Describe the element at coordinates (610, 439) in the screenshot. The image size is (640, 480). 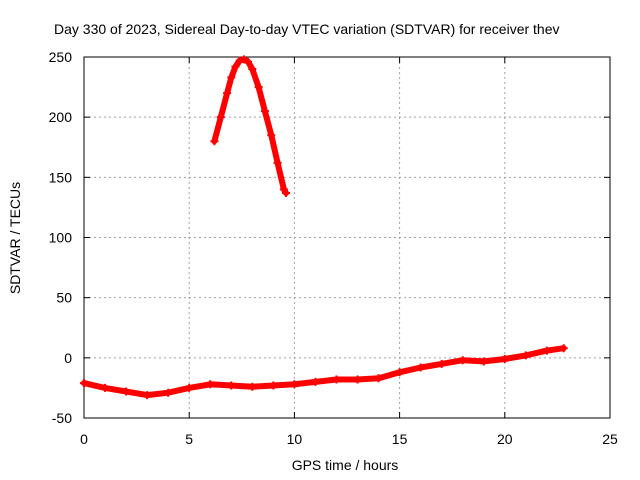
I see `x-tick-label: 25` at that location.